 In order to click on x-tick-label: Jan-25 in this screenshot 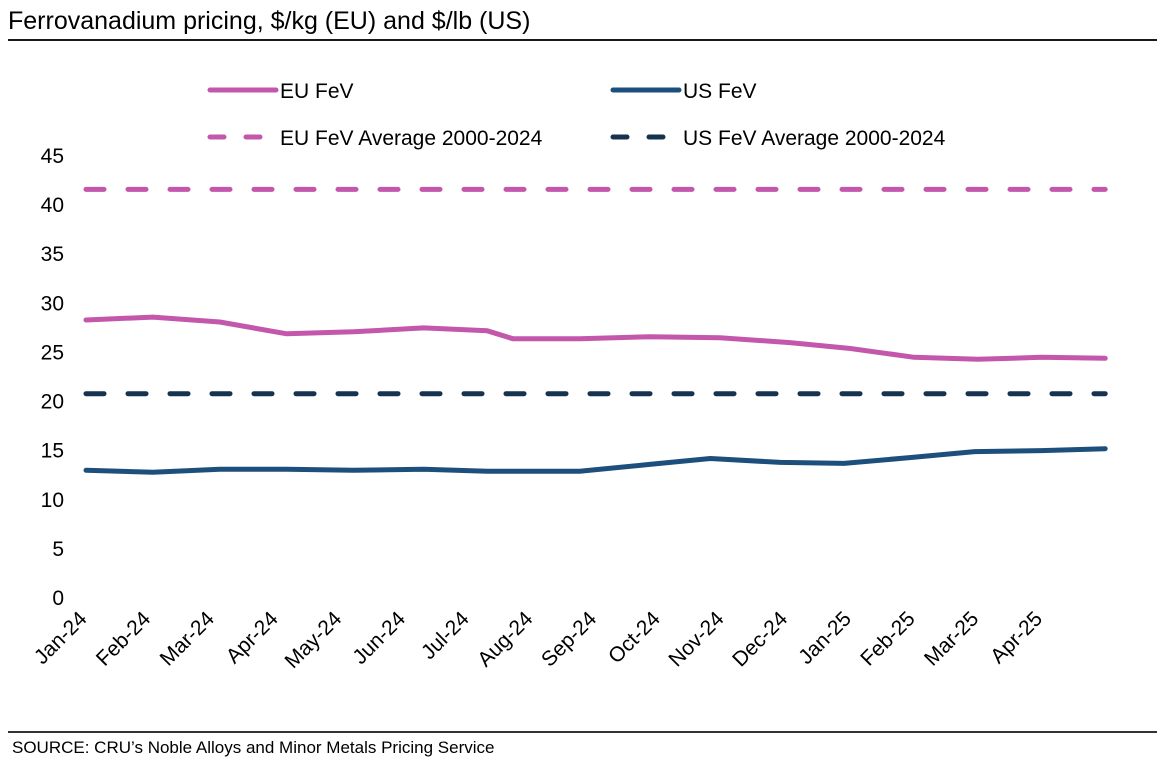, I will do `click(825, 638)`.